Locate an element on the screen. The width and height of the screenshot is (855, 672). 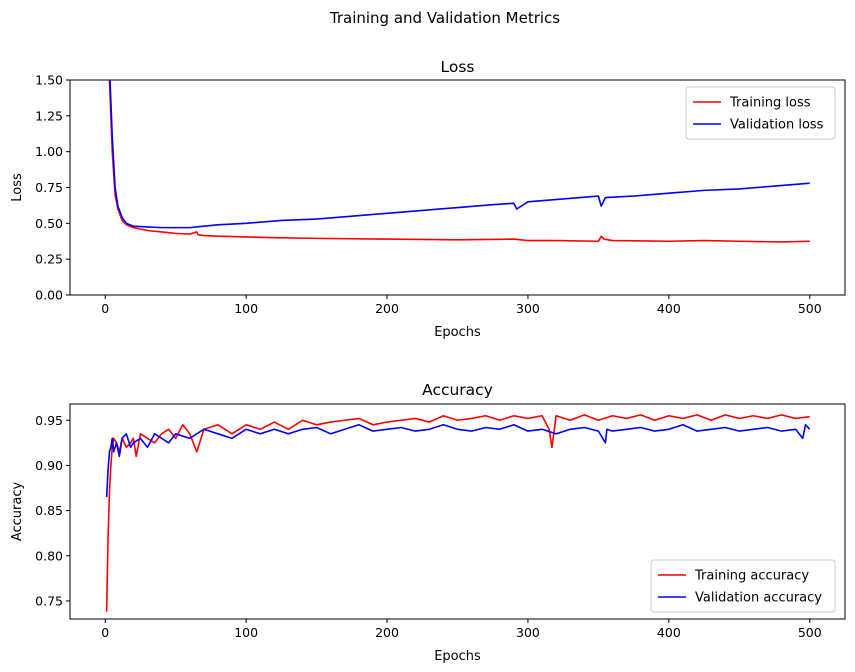
legend-1: Training accuracy Validation accuracy is located at coordinates (743, 586).